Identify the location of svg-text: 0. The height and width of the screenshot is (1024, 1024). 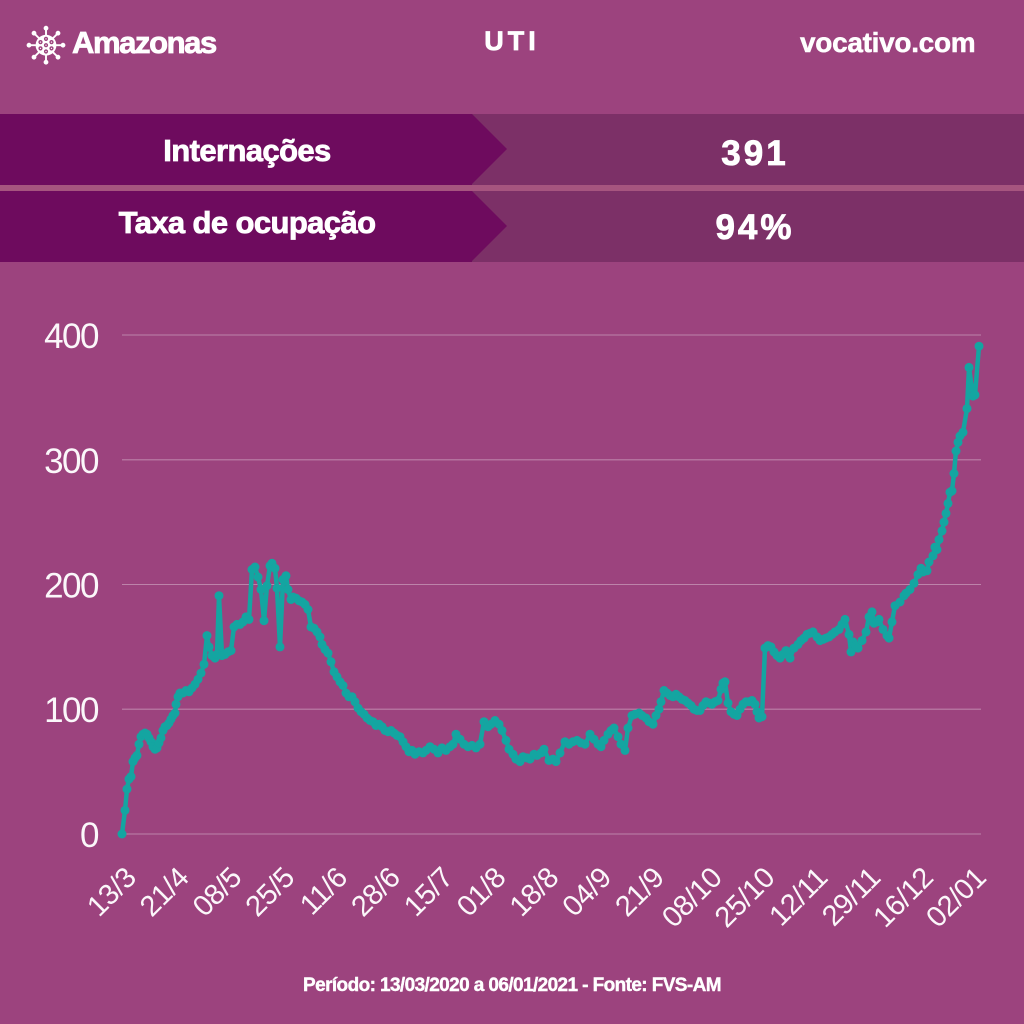
(89, 835).